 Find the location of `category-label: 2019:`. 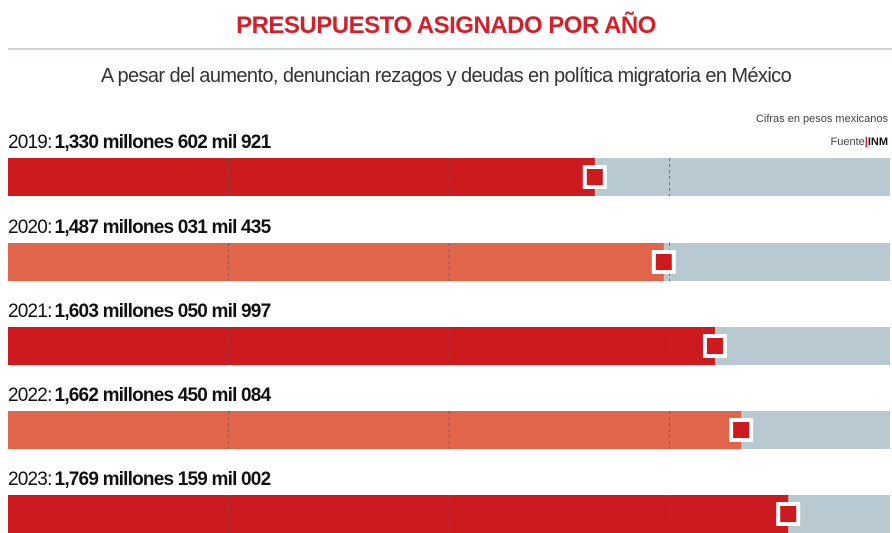

category-label: 2019: is located at coordinates (30, 142).